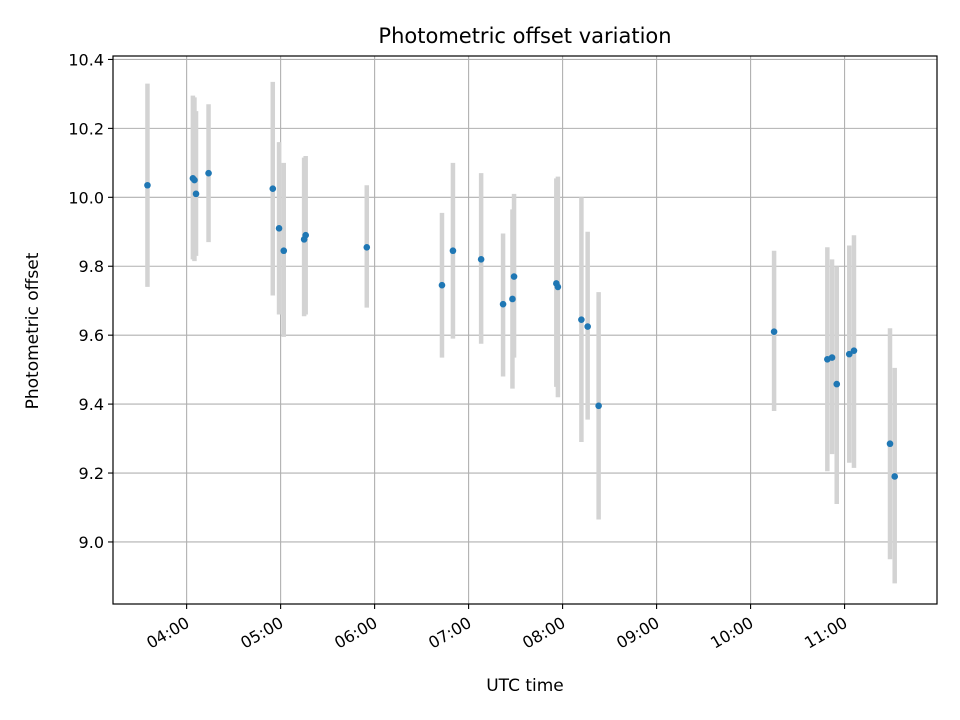  What do you see at coordinates (90, 301) in the screenshot?
I see `y-axis-ticks: 9.0 9.2 9.4 9.6 9.8 10.0 10.2 10.4` at bounding box center [90, 301].